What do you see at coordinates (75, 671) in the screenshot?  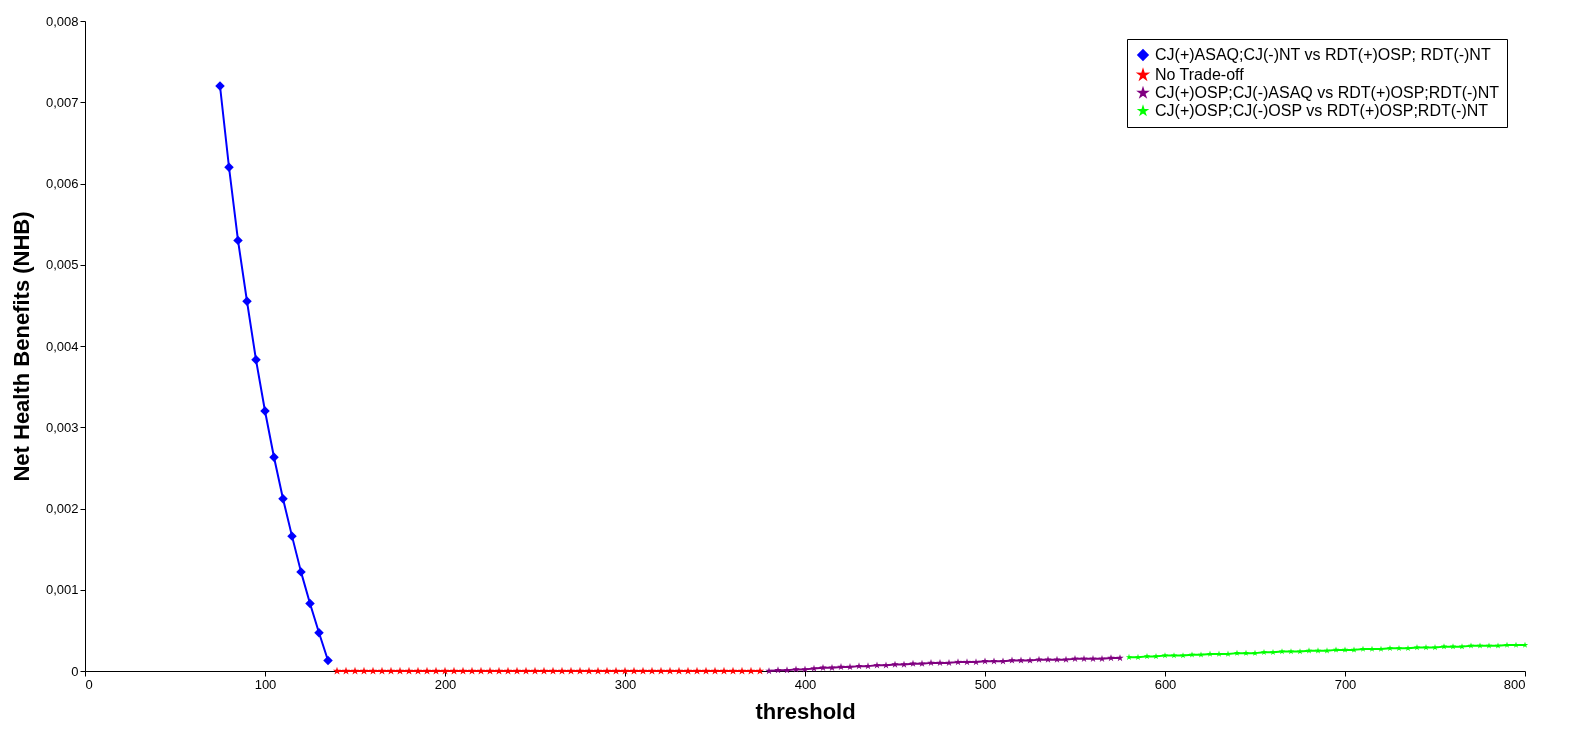 I see `y-tick-label: 0` at bounding box center [75, 671].